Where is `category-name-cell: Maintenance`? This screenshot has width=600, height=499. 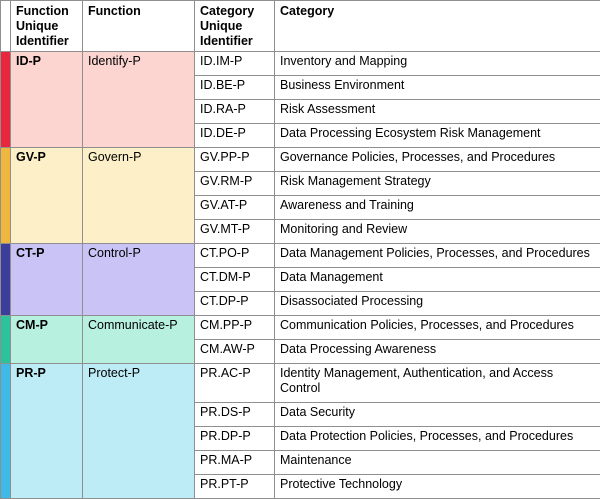 category-name-cell: Maintenance is located at coordinates (437, 463).